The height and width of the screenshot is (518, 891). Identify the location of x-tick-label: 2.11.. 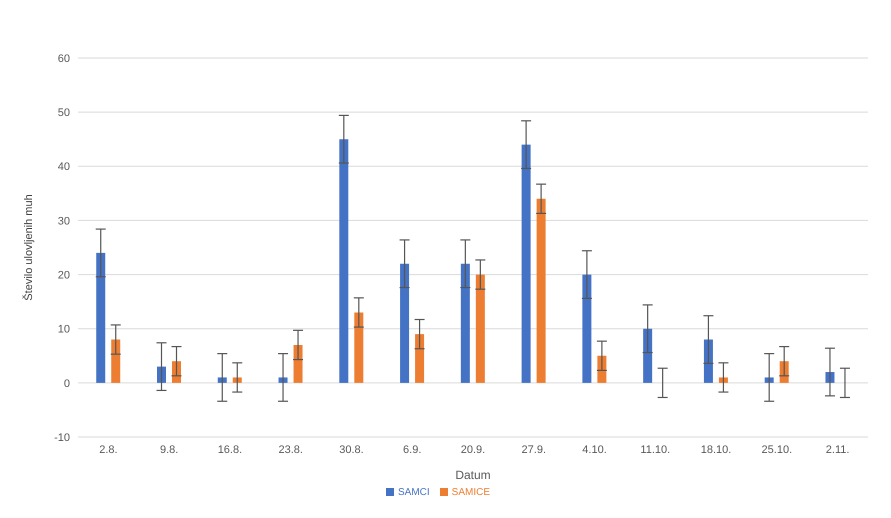
(838, 450).